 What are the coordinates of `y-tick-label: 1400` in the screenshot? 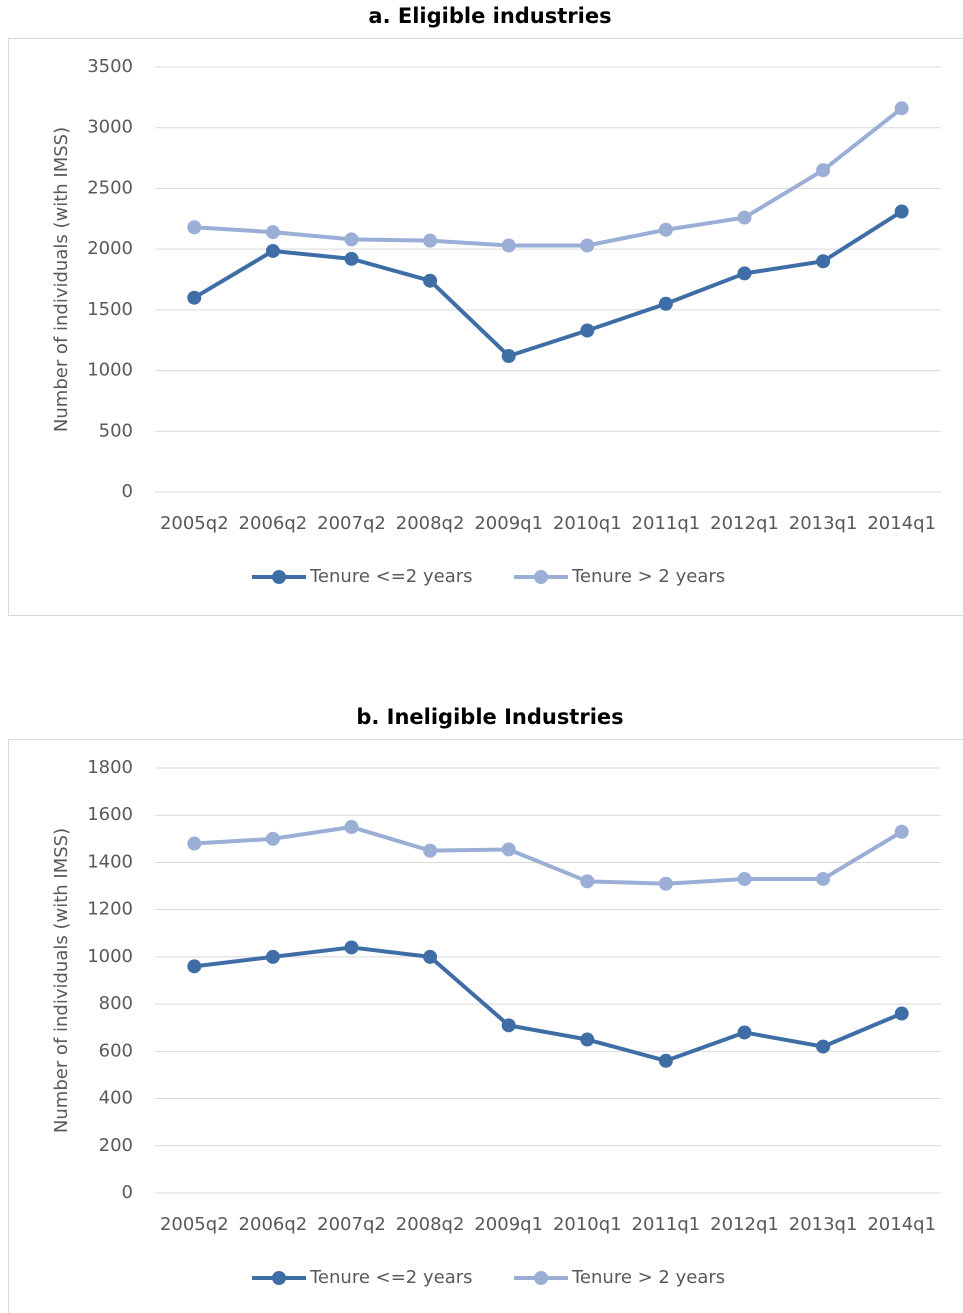 It's located at (110, 861).